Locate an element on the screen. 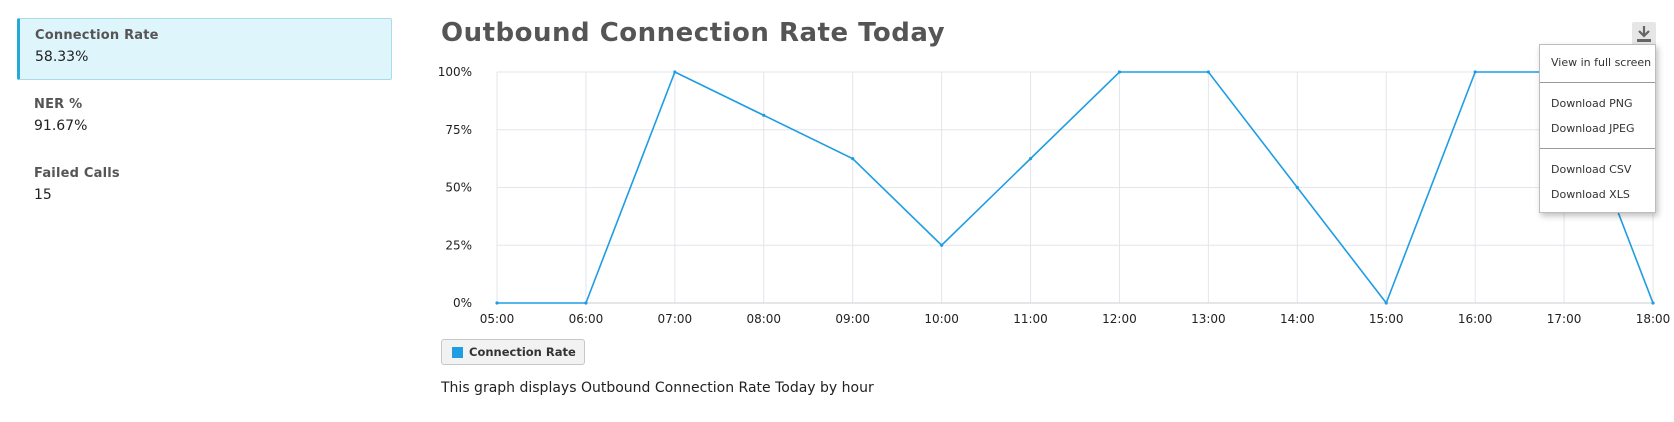  metric-ner: NER % 91.67% is located at coordinates (204, 119).